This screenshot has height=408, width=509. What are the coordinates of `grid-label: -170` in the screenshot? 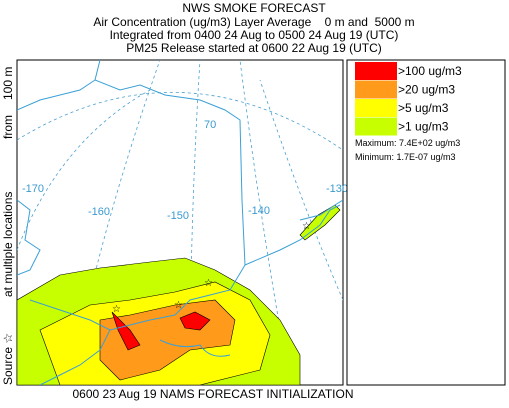 It's located at (33, 189).